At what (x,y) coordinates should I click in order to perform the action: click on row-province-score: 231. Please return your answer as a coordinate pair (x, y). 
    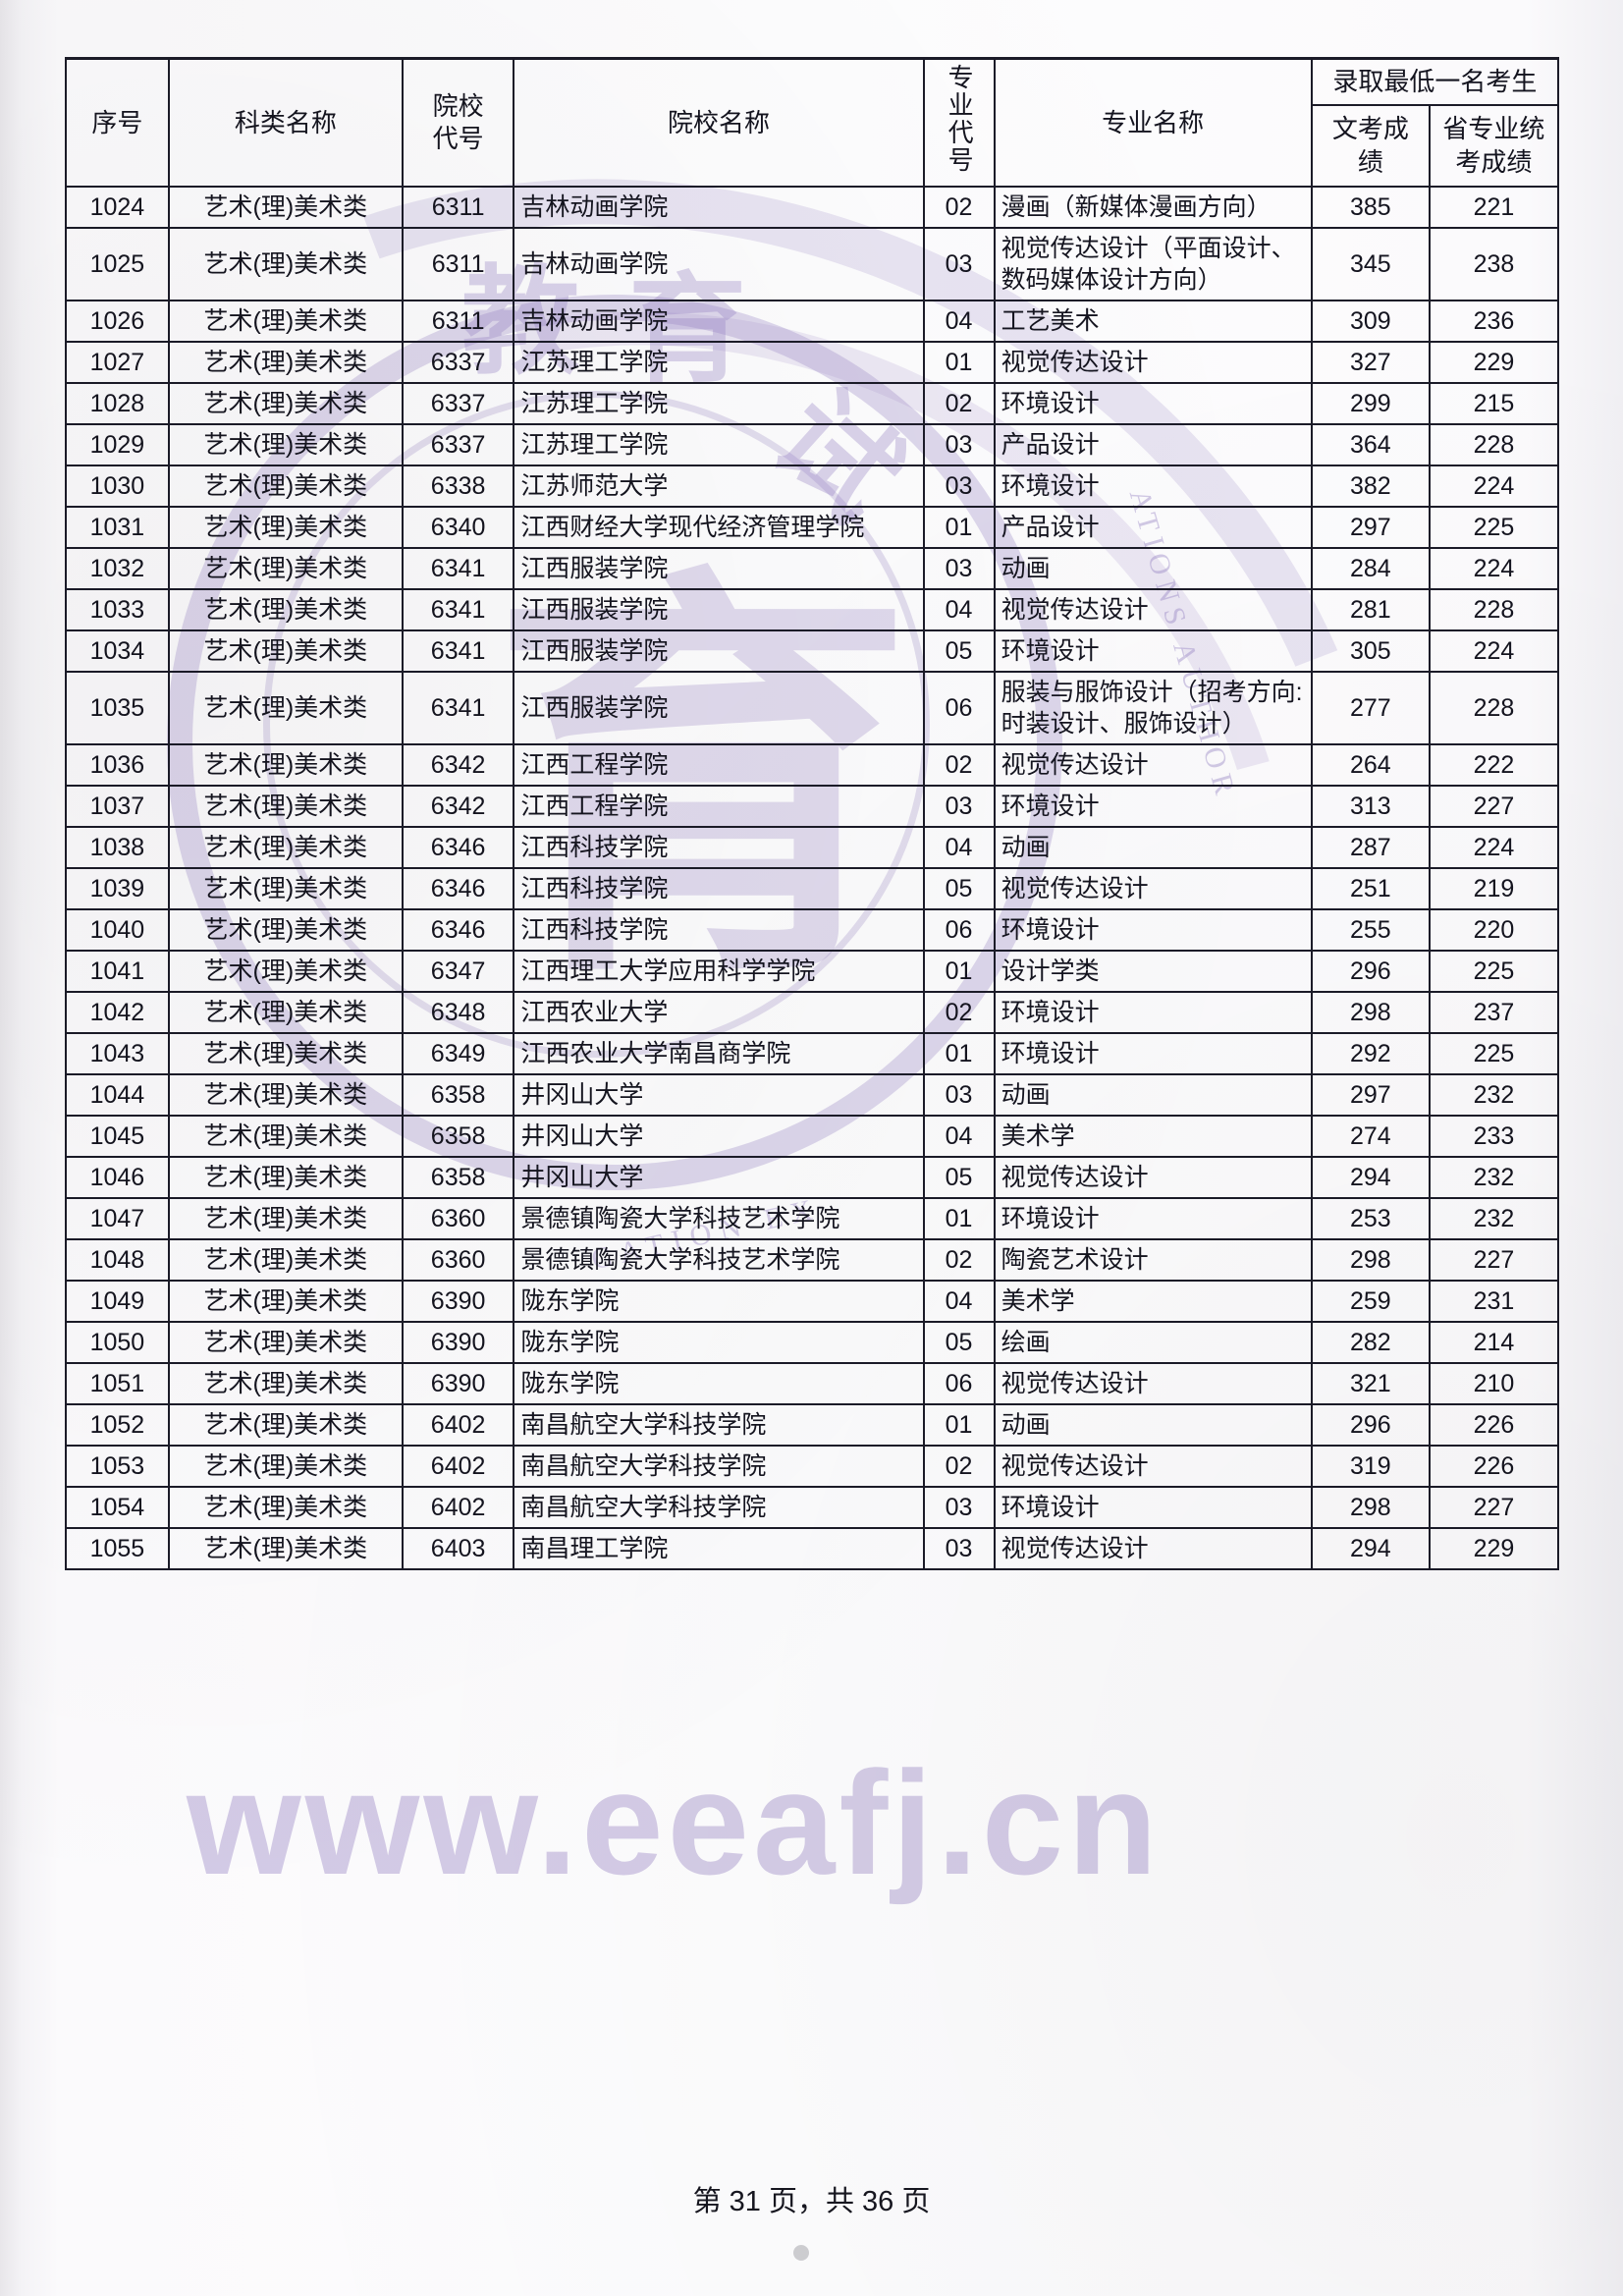
    Looking at the image, I should click on (1494, 1302).